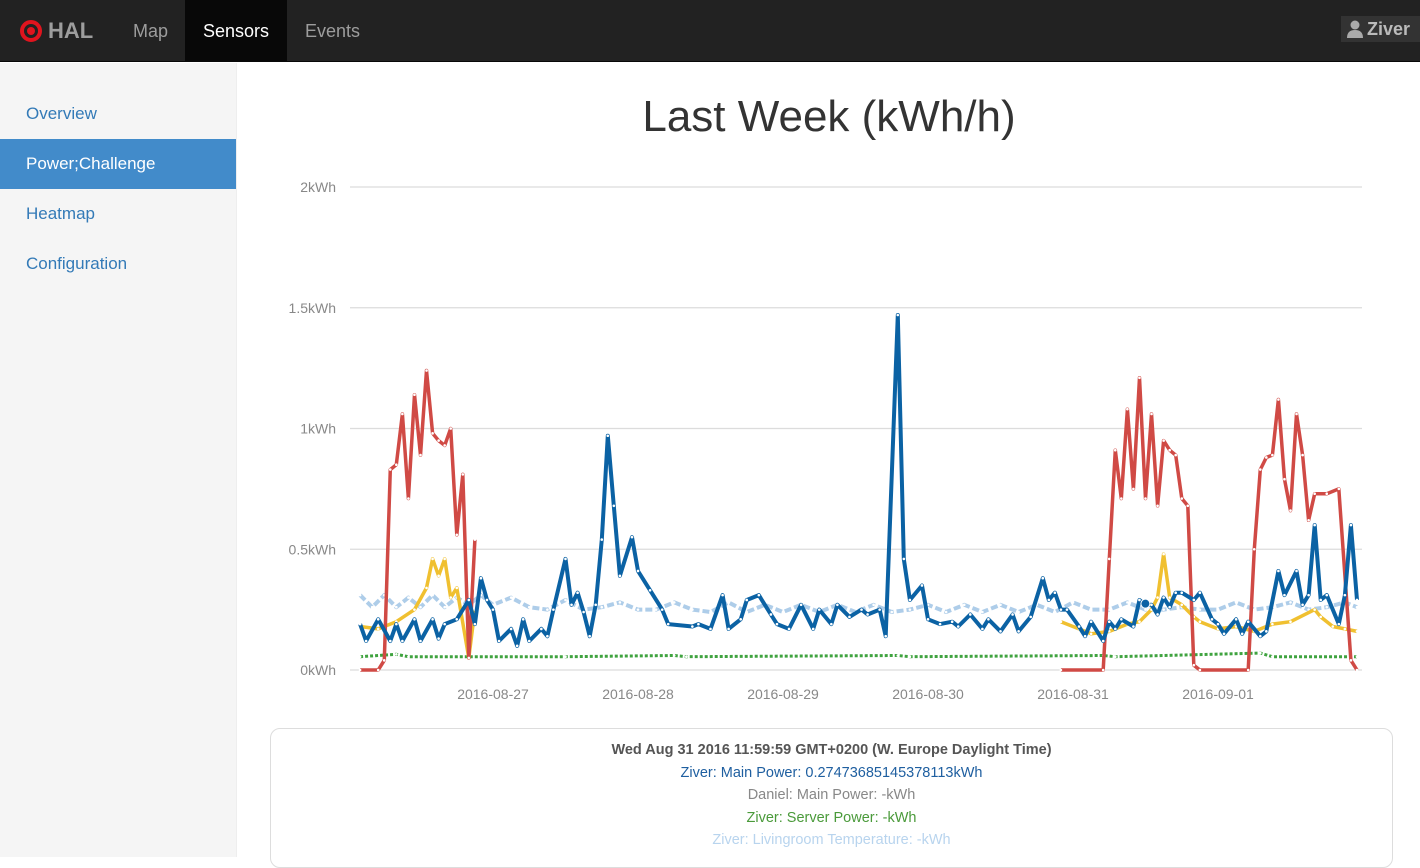 The image size is (1420, 868). Describe the element at coordinates (60, 213) in the screenshot. I see `sidebar-item-heatmap: Heatmap` at that location.